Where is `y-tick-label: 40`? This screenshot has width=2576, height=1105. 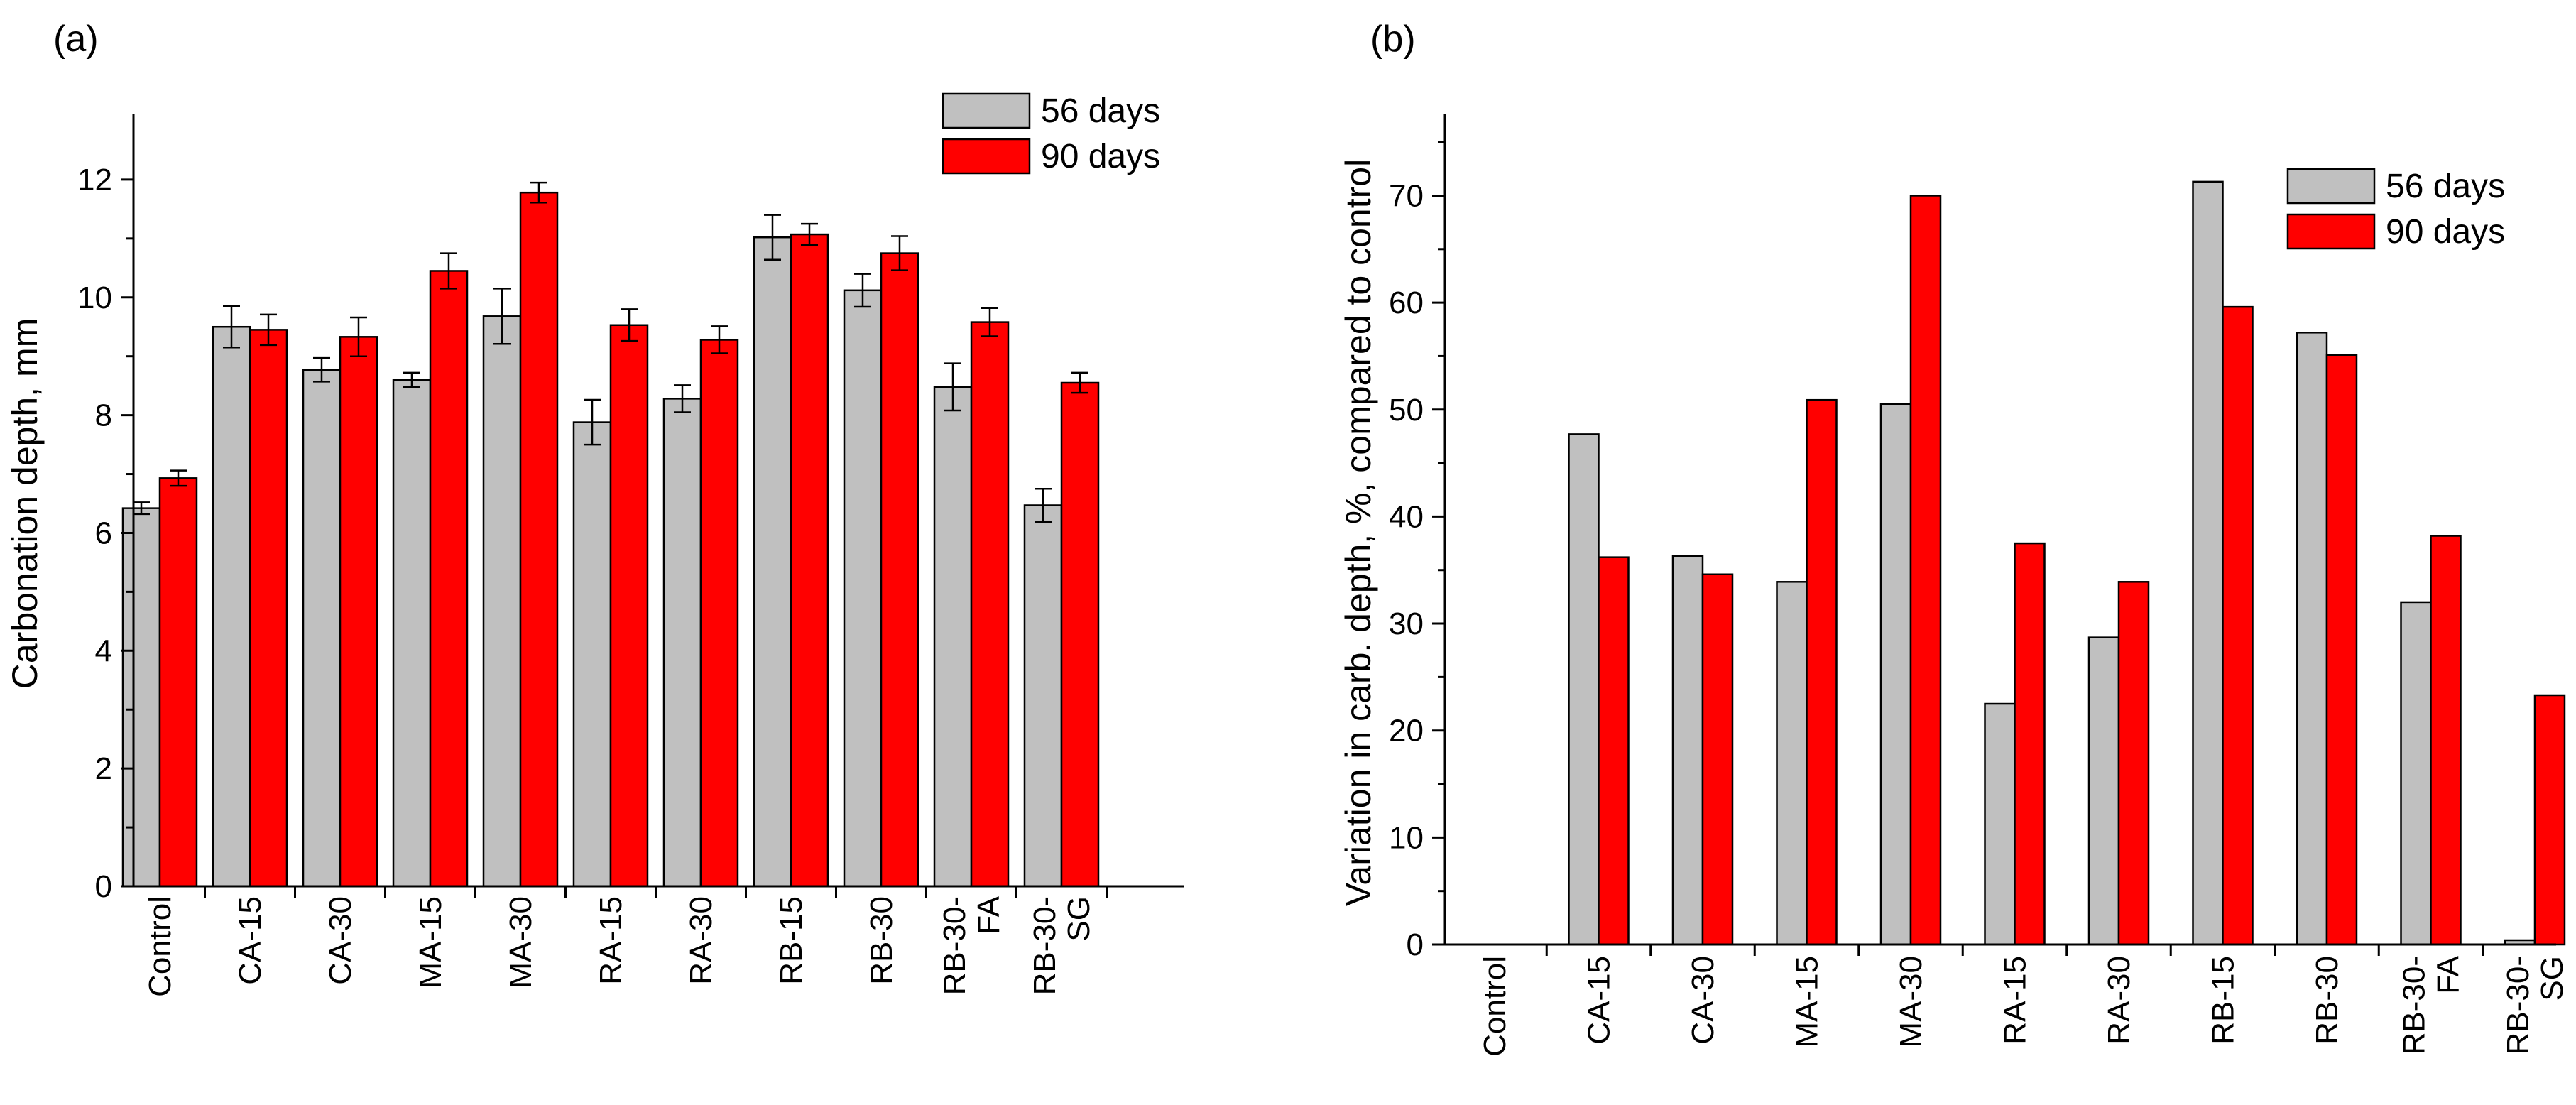 y-tick-label: 40 is located at coordinates (1406, 516).